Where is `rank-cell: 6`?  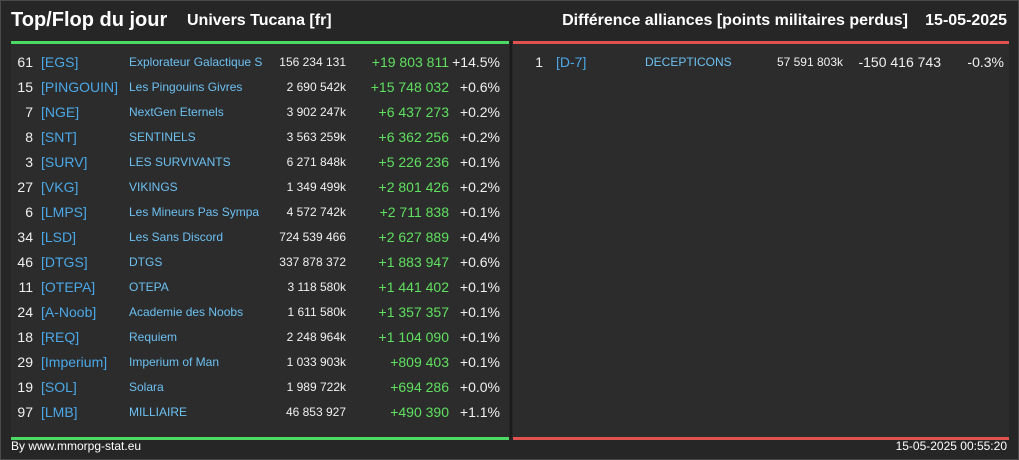 rank-cell: 6 is located at coordinates (29, 212).